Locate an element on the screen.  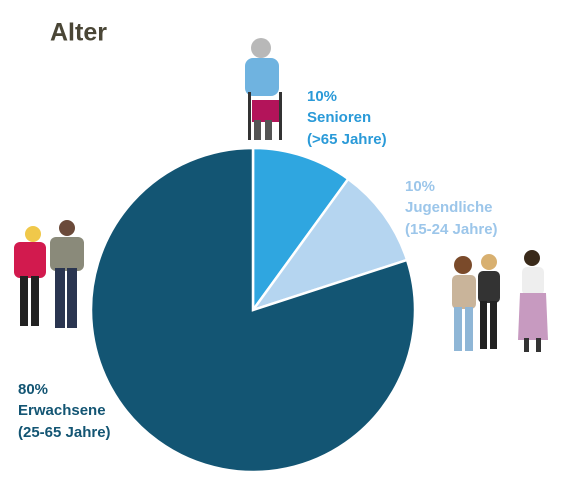
illustration-senior is located at coordinates (263, 89).